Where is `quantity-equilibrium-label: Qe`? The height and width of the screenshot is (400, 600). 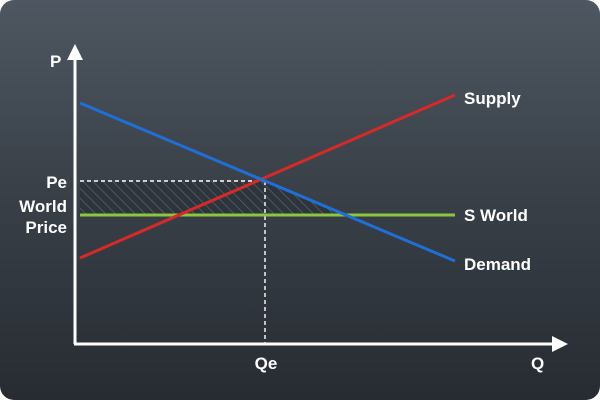 quantity-equilibrium-label: Qe is located at coordinates (266, 363).